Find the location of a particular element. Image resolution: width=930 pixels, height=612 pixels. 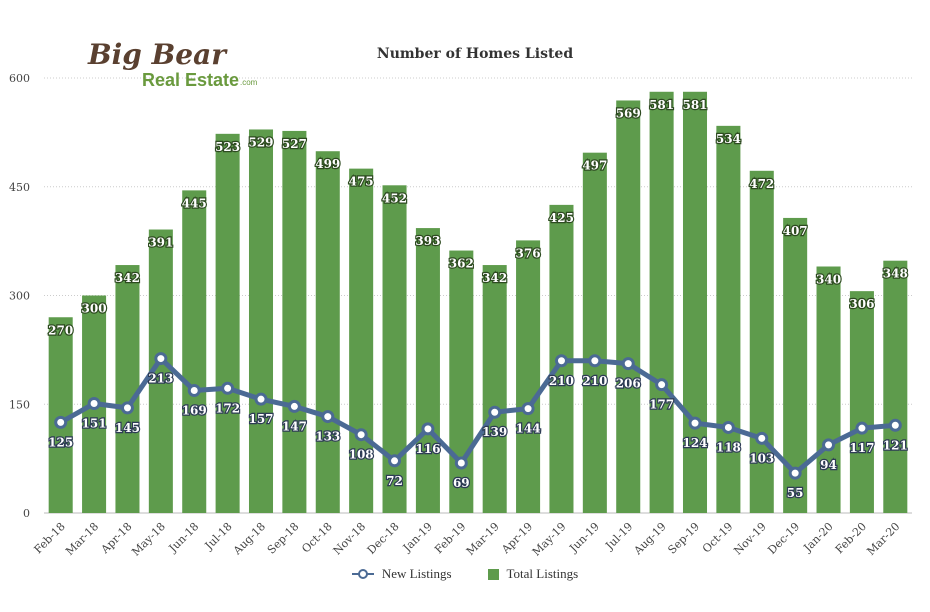

bar-value-label: 475 is located at coordinates (361, 182).